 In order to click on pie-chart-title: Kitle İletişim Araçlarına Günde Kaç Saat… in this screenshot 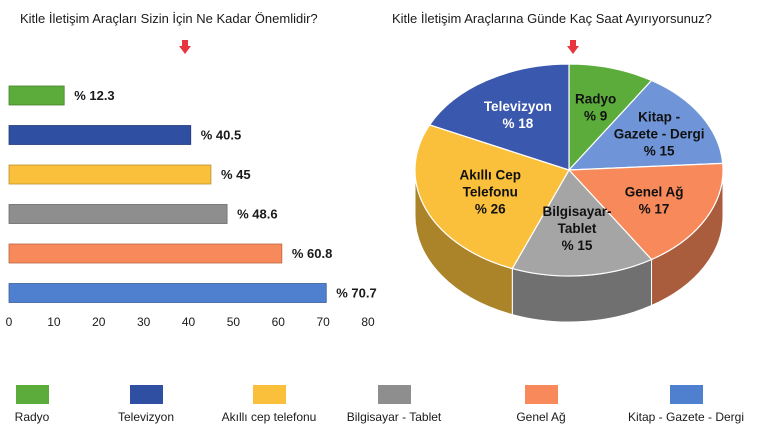, I will do `click(552, 18)`.